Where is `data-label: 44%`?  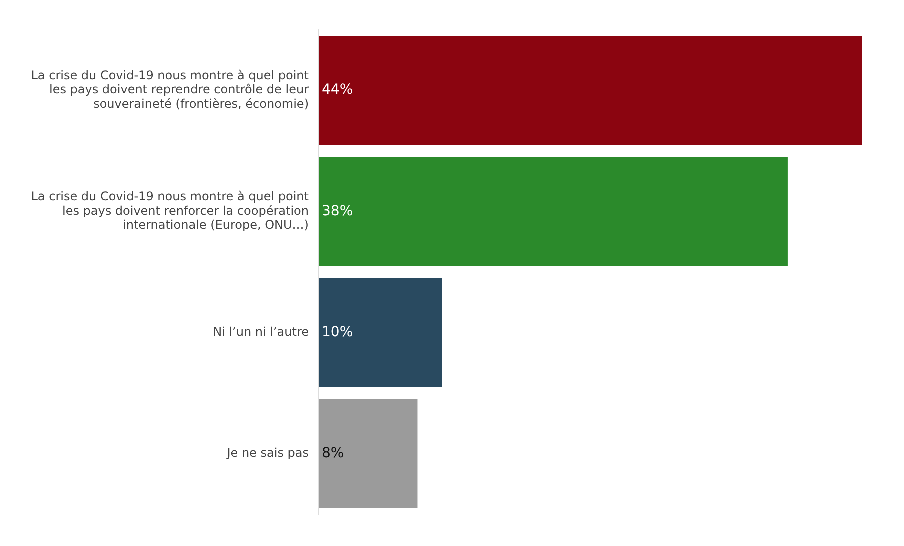 data-label: 44% is located at coordinates (338, 90).